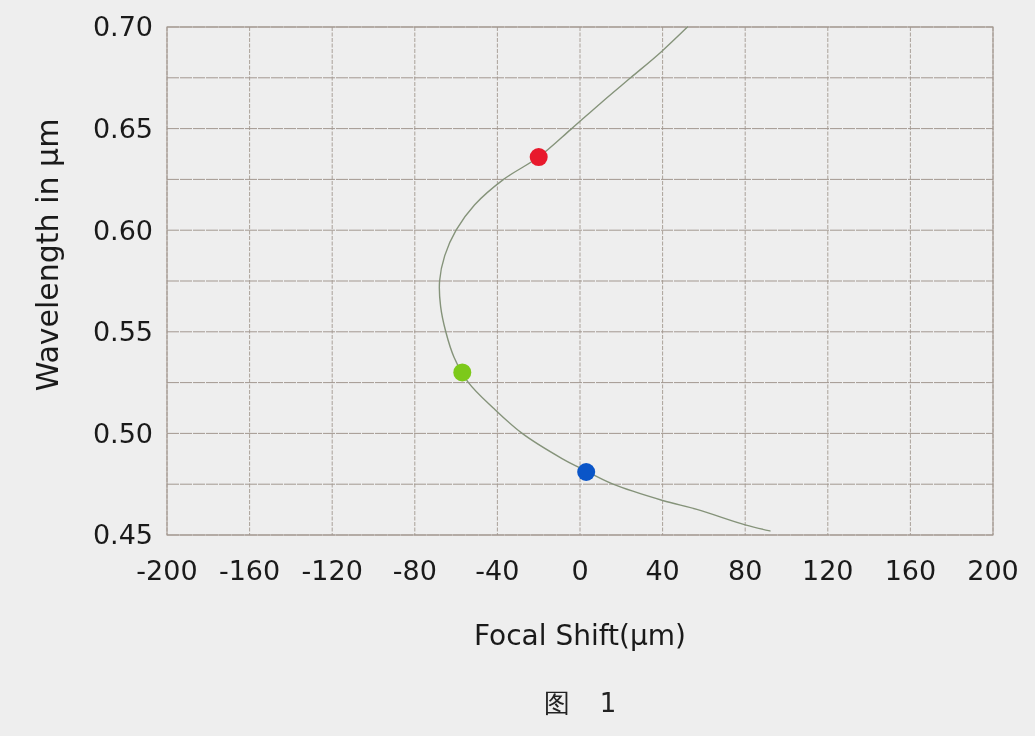 This screenshot has height=736, width=1035. I want to click on x-tick-label: 80, so click(745, 570).